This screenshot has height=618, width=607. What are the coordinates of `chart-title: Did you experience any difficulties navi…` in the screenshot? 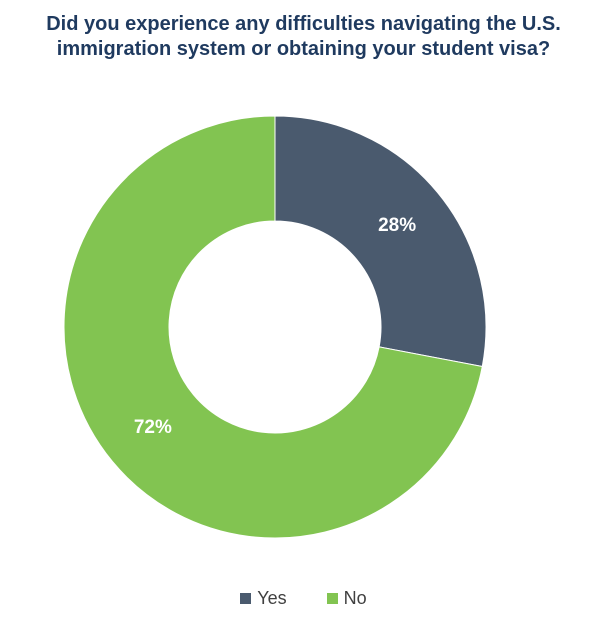 It's located at (303, 37).